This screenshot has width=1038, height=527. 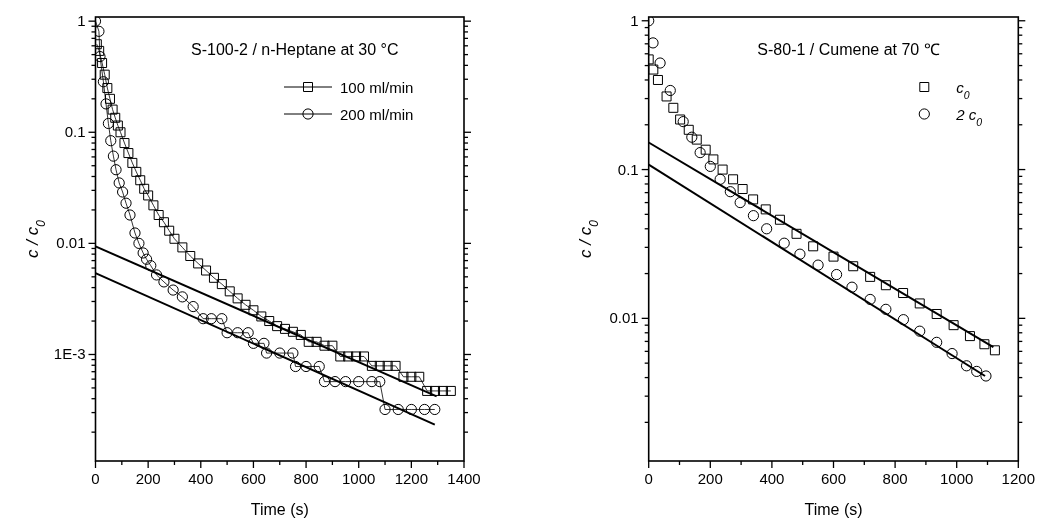 What do you see at coordinates (464, 478) in the screenshot?
I see `x-tick-label: 1400` at bounding box center [464, 478].